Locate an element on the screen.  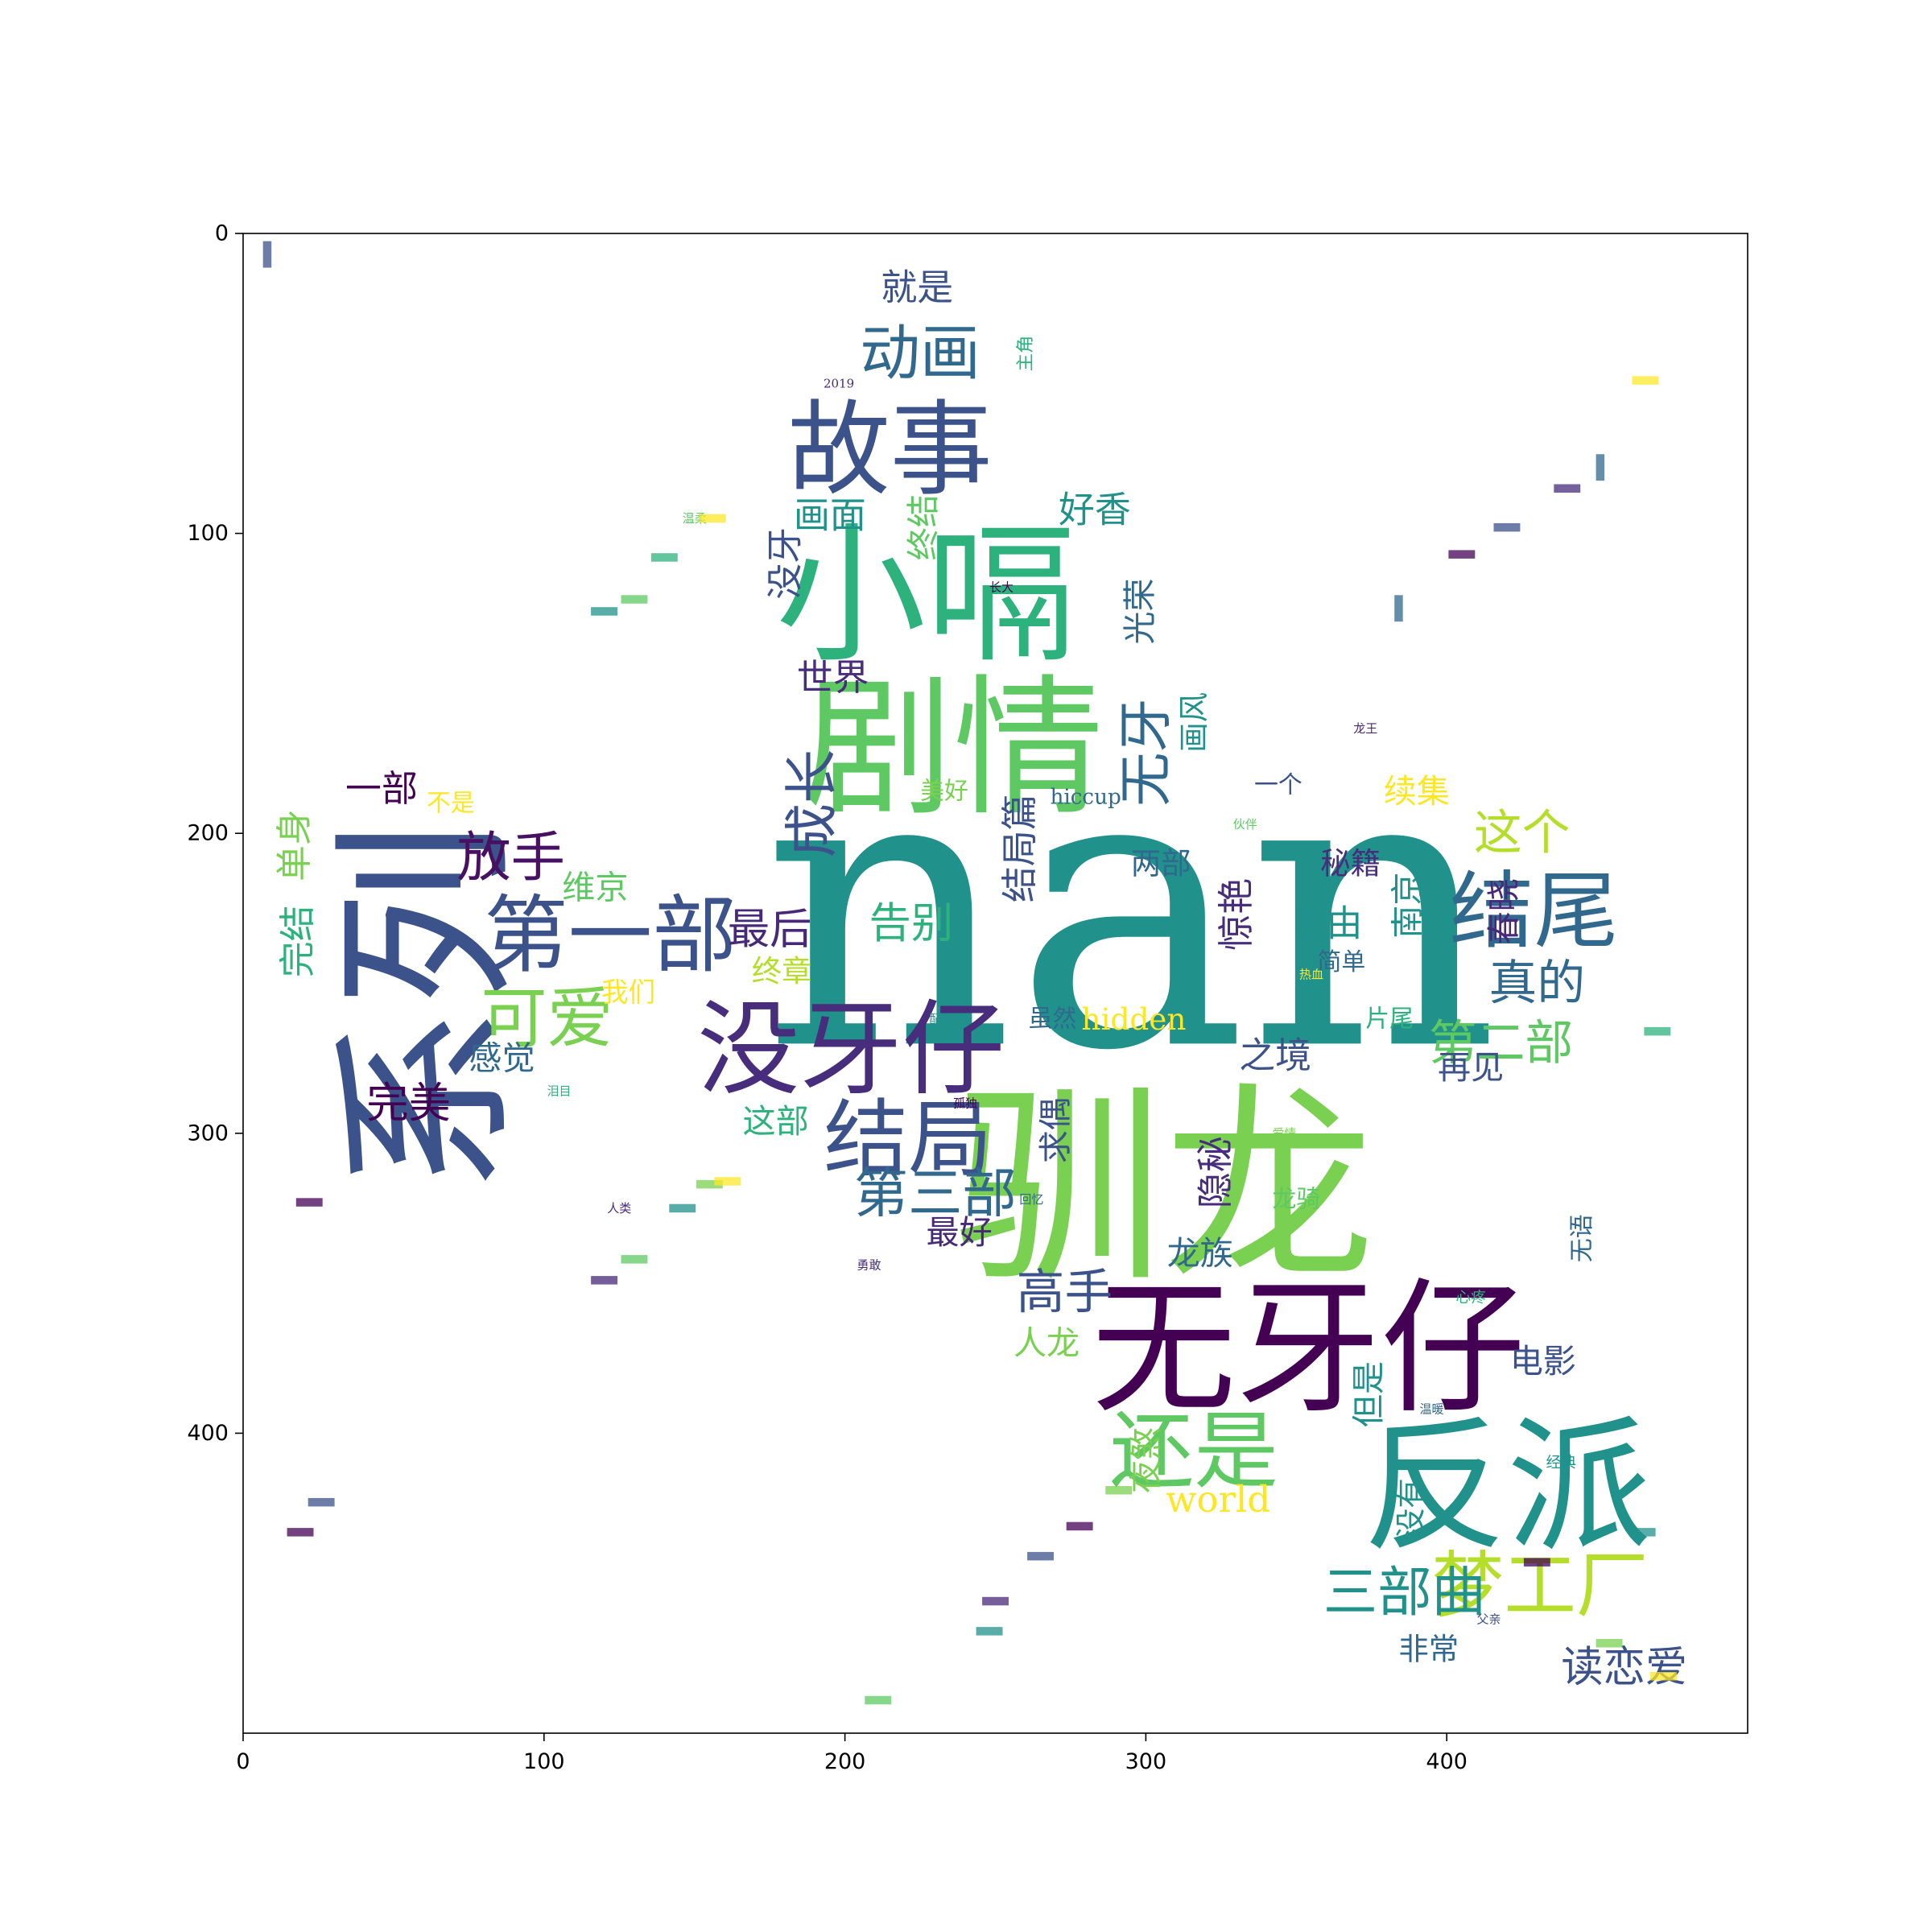
word-33: world is located at coordinates (1218, 1499).